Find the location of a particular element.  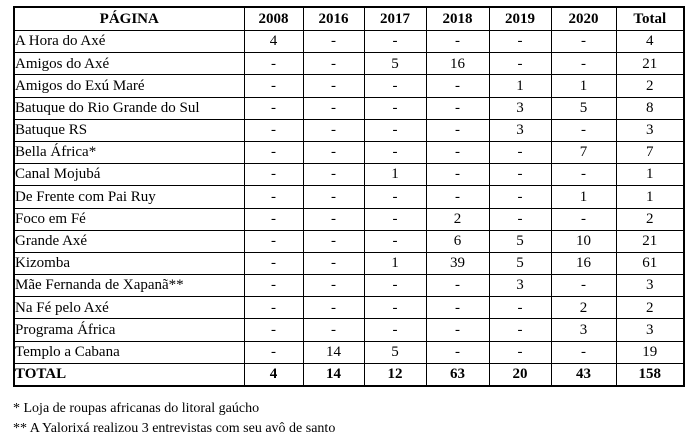

table-row: Amigos do Exú Maré - - - -1 1 2 is located at coordinates (349, 86).